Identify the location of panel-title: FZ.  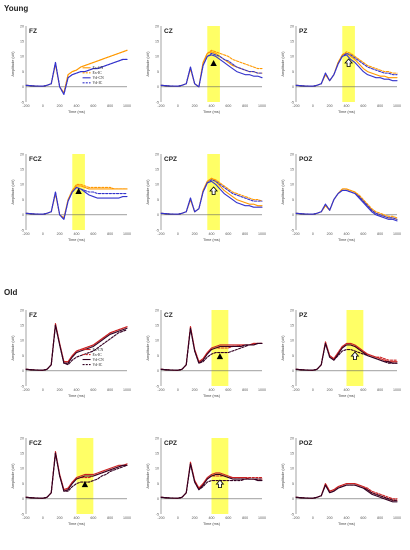
(33, 315).